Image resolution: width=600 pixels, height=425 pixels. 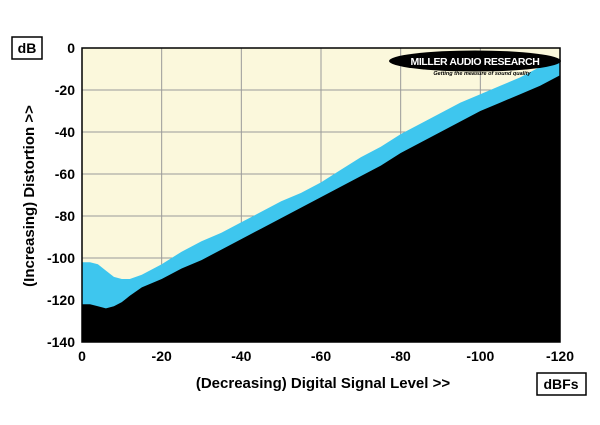 I want to click on y-tick-label: -120, so click(x=61, y=300).